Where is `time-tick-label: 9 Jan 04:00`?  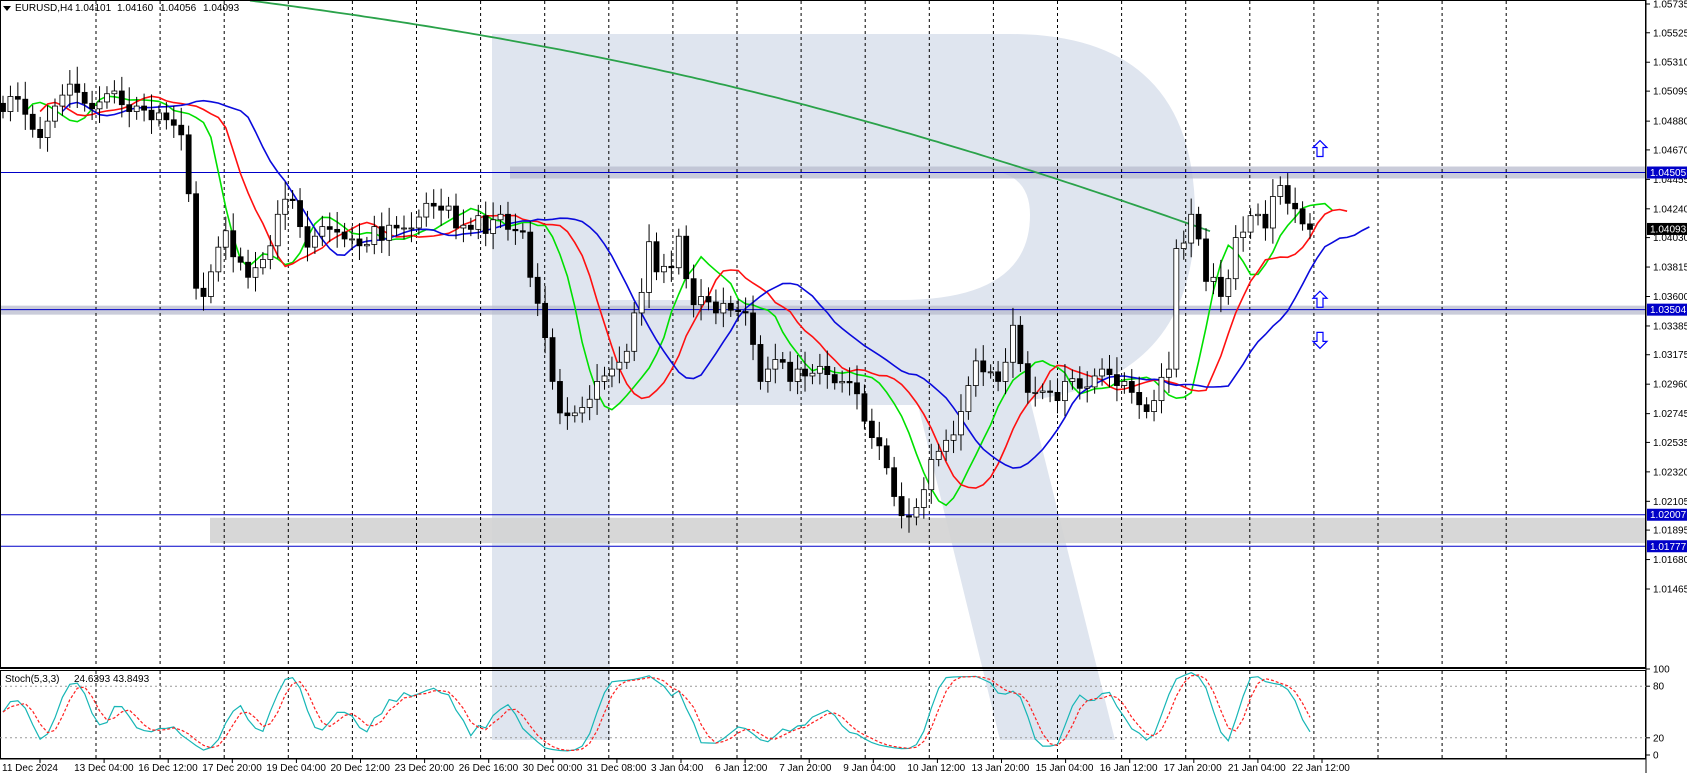 time-tick-label: 9 Jan 04:00 is located at coordinates (869, 768).